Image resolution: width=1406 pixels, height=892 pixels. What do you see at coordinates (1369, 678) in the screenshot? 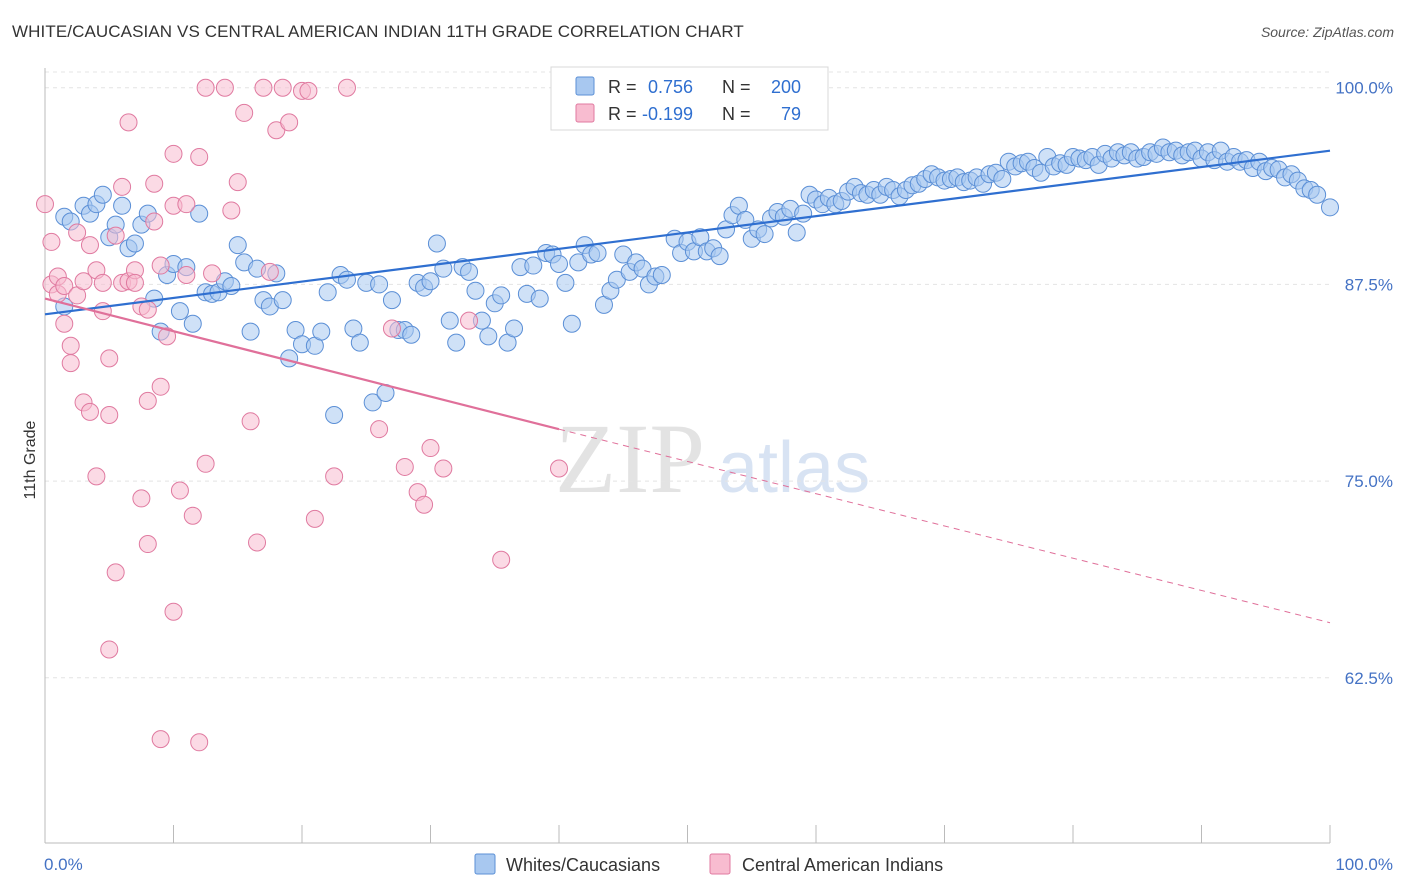
I see `y-tick-label: 62.5%` at bounding box center [1369, 678].